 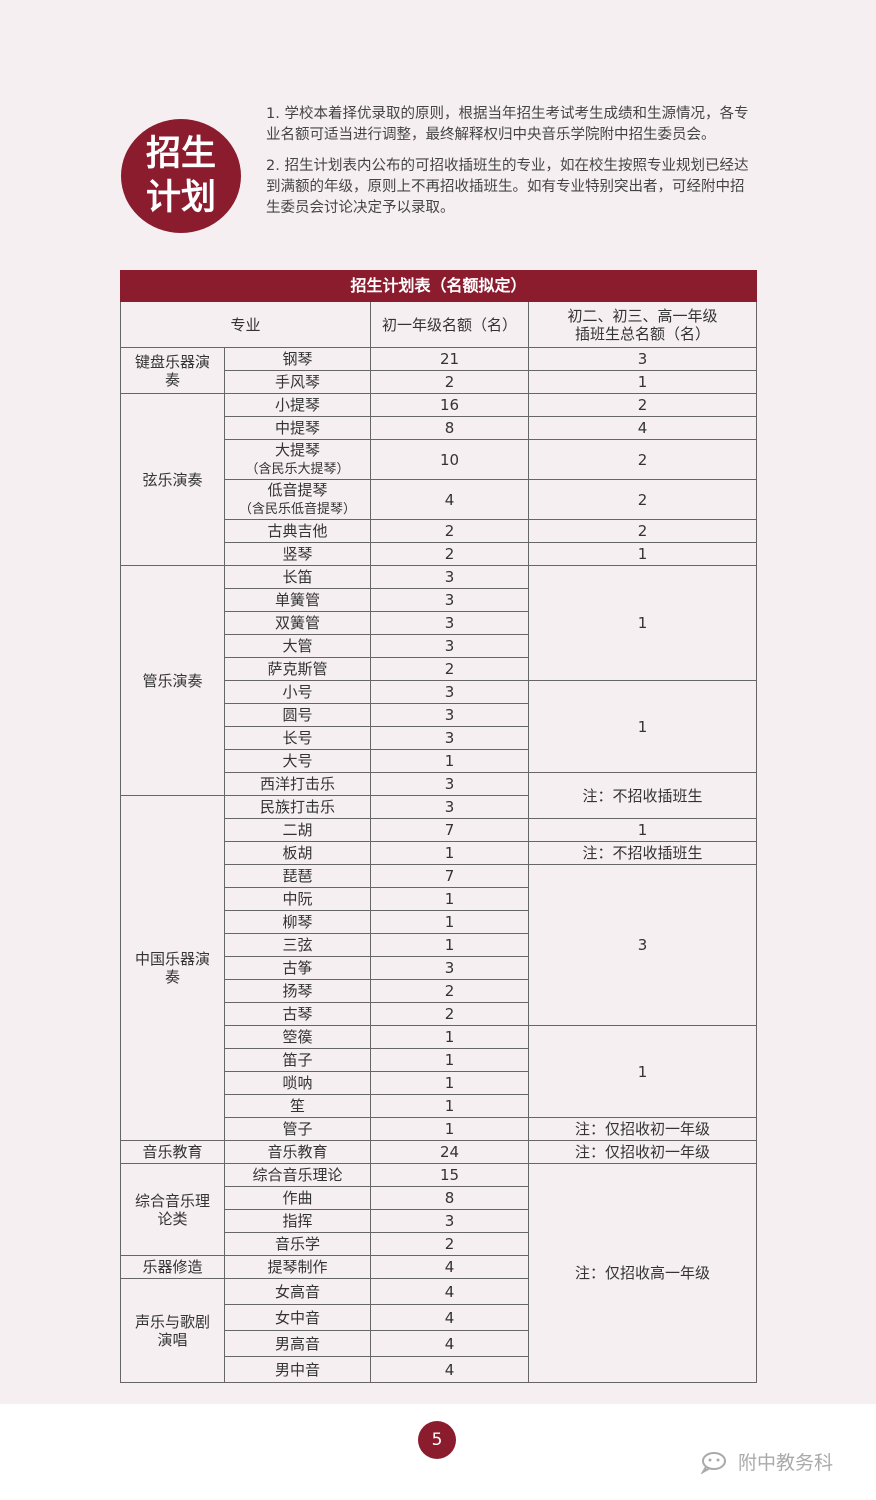 I want to click on major-name: 中阮, so click(x=297, y=899).